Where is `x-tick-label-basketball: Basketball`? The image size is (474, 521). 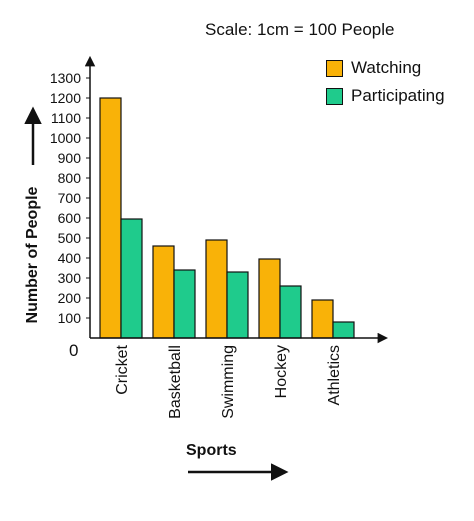
x-tick-label-basketball: Basketball is located at coordinates (175, 382).